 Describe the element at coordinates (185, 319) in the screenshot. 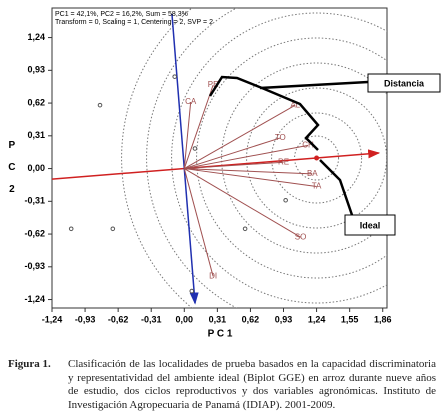

I see `x-tick-label: 0,00` at that location.